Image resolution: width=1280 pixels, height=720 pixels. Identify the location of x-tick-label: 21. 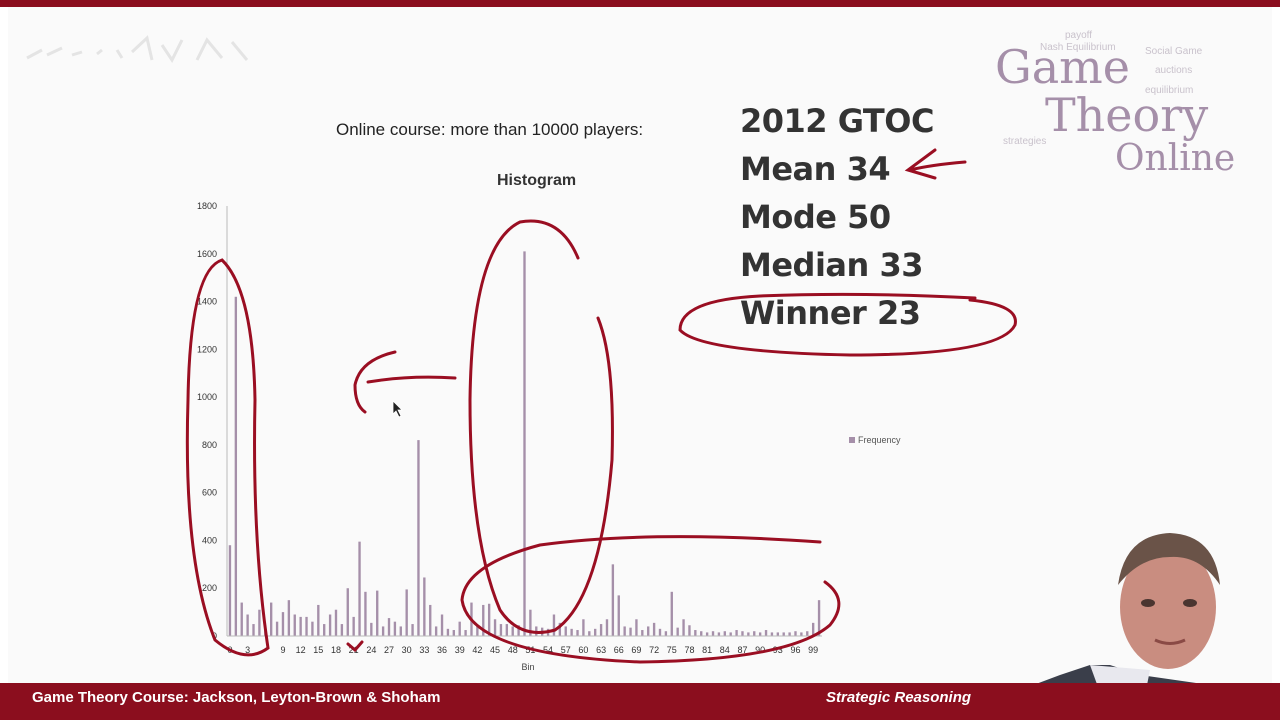
(354, 650).